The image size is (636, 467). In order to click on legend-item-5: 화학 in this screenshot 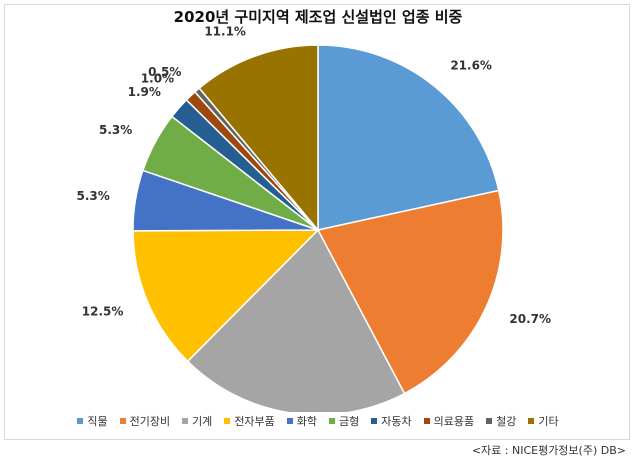, I will do `click(302, 421)`.